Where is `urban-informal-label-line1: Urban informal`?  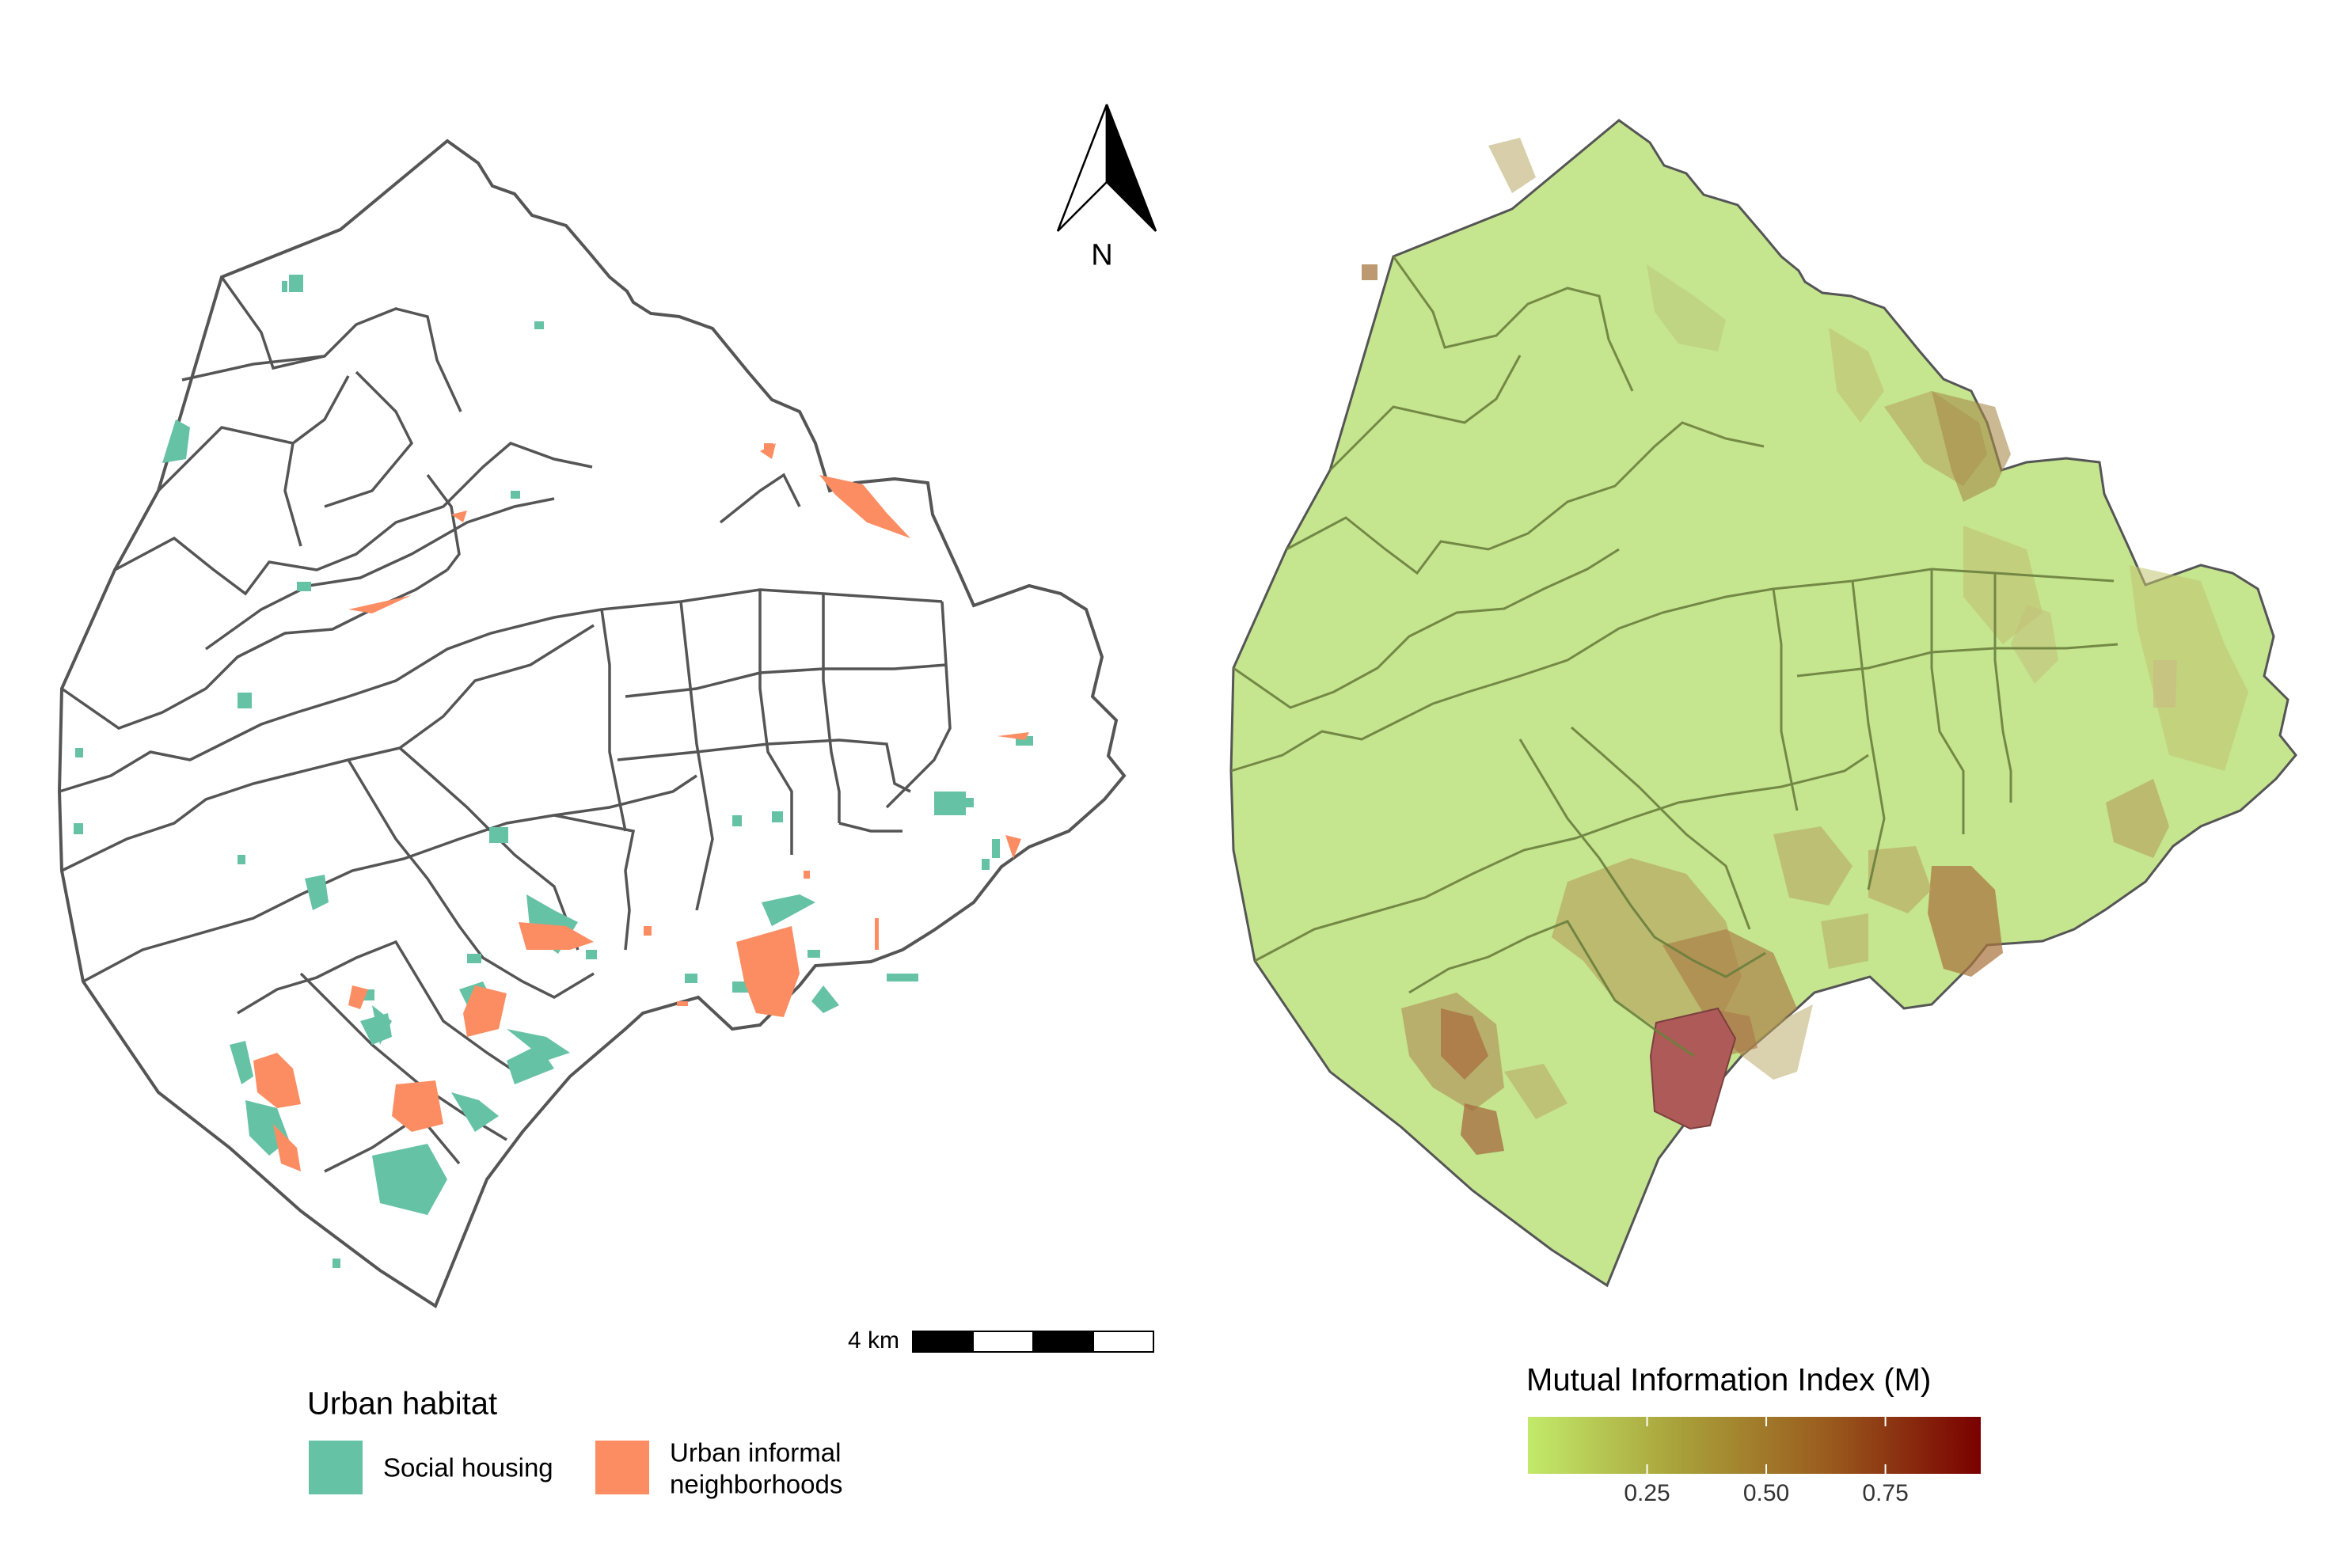
urban-informal-label-line1: Urban informal is located at coordinates (755, 1452).